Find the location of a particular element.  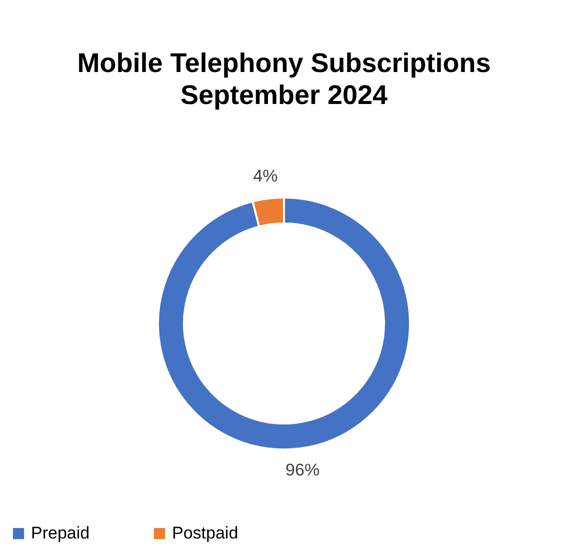

data-label: 96% is located at coordinates (303, 470).